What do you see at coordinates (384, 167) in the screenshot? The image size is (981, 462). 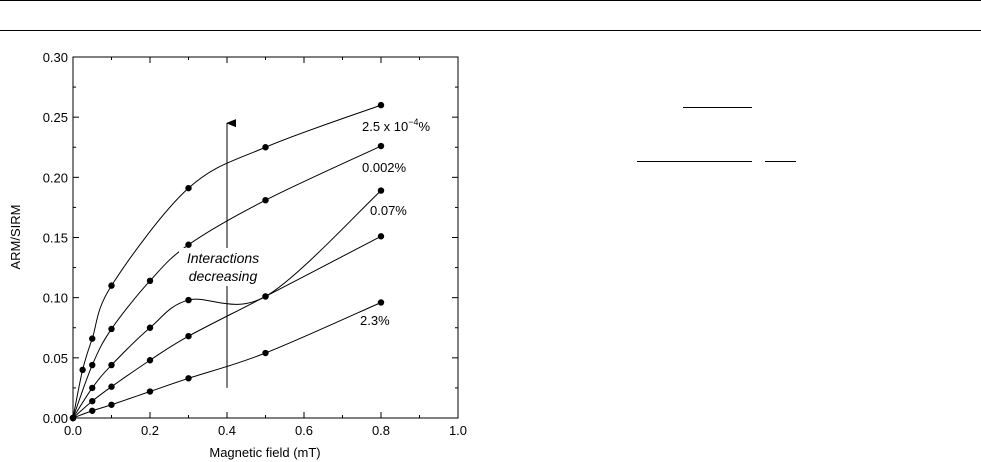 I see `series-label: 0.002%` at bounding box center [384, 167].